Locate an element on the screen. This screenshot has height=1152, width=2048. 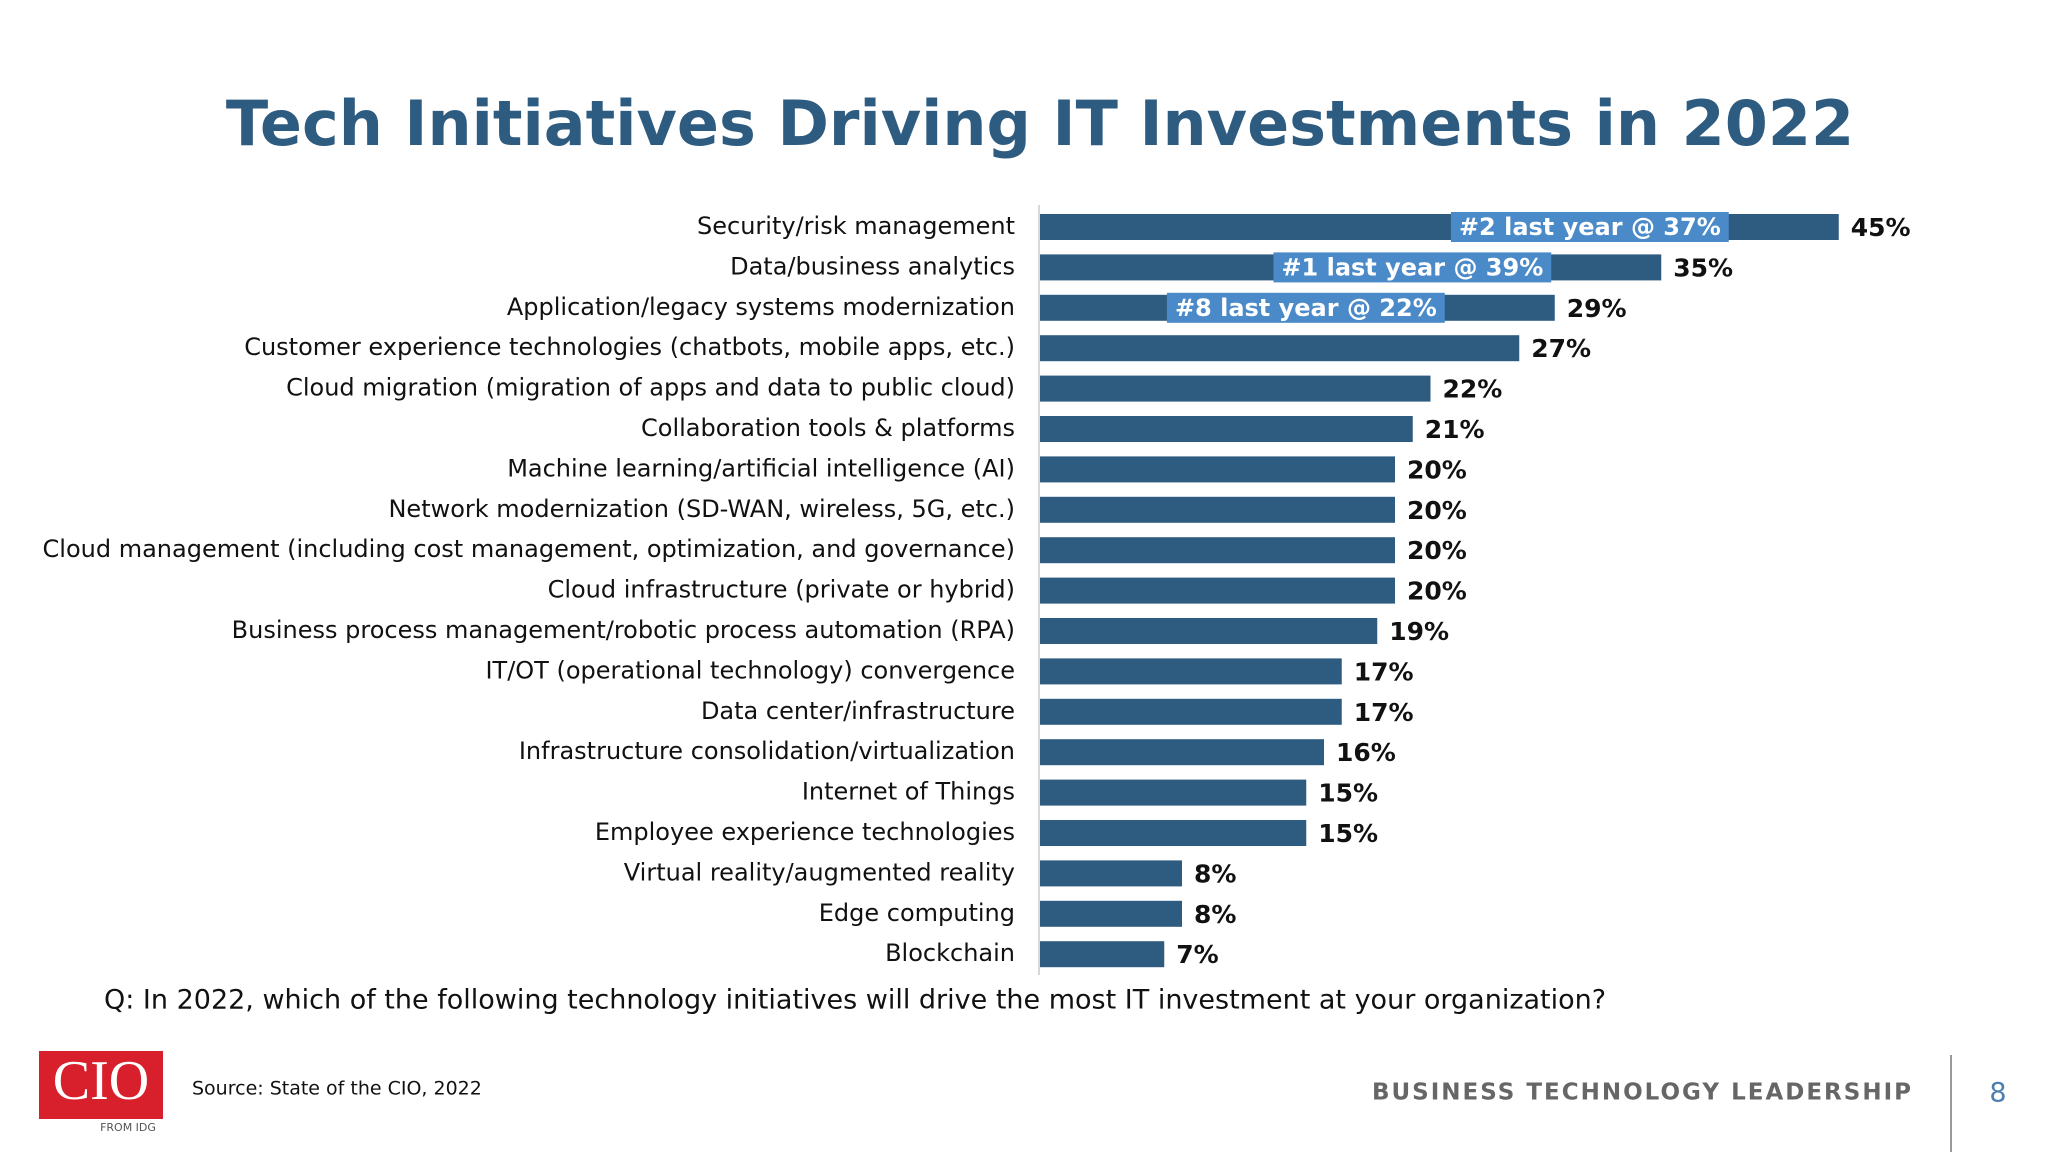
logo-box is located at coordinates (101, 1085).